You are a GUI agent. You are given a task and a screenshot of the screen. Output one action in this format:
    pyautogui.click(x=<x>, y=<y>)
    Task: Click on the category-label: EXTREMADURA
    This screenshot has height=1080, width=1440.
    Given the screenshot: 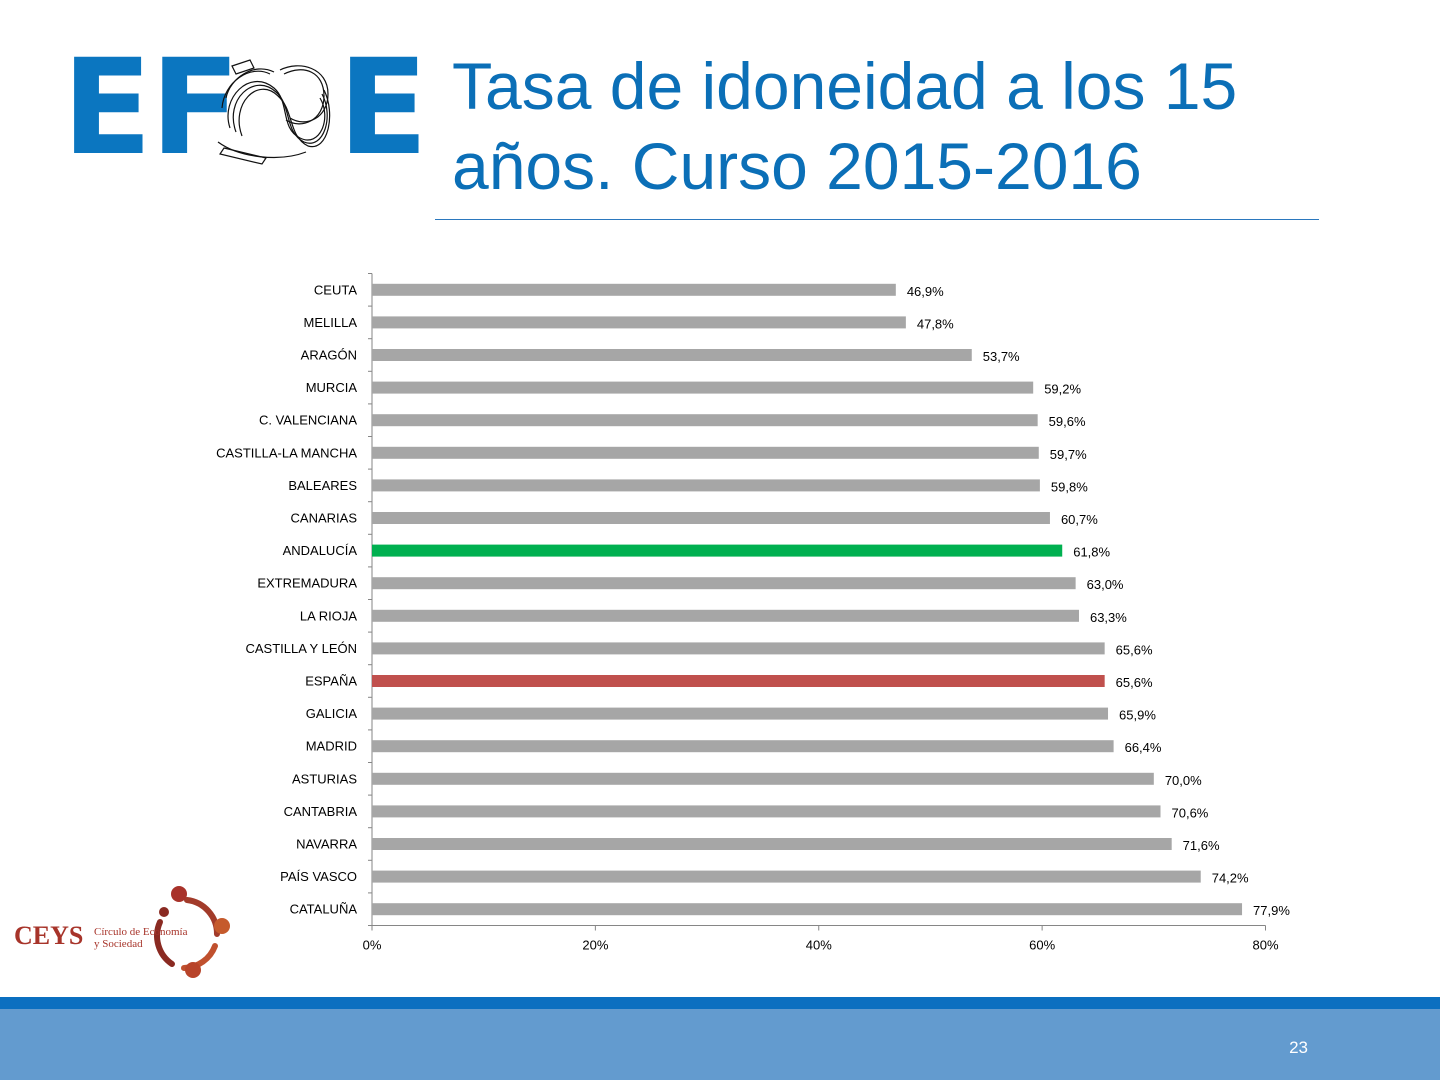 What is the action you would take?
    pyautogui.click(x=307, y=583)
    